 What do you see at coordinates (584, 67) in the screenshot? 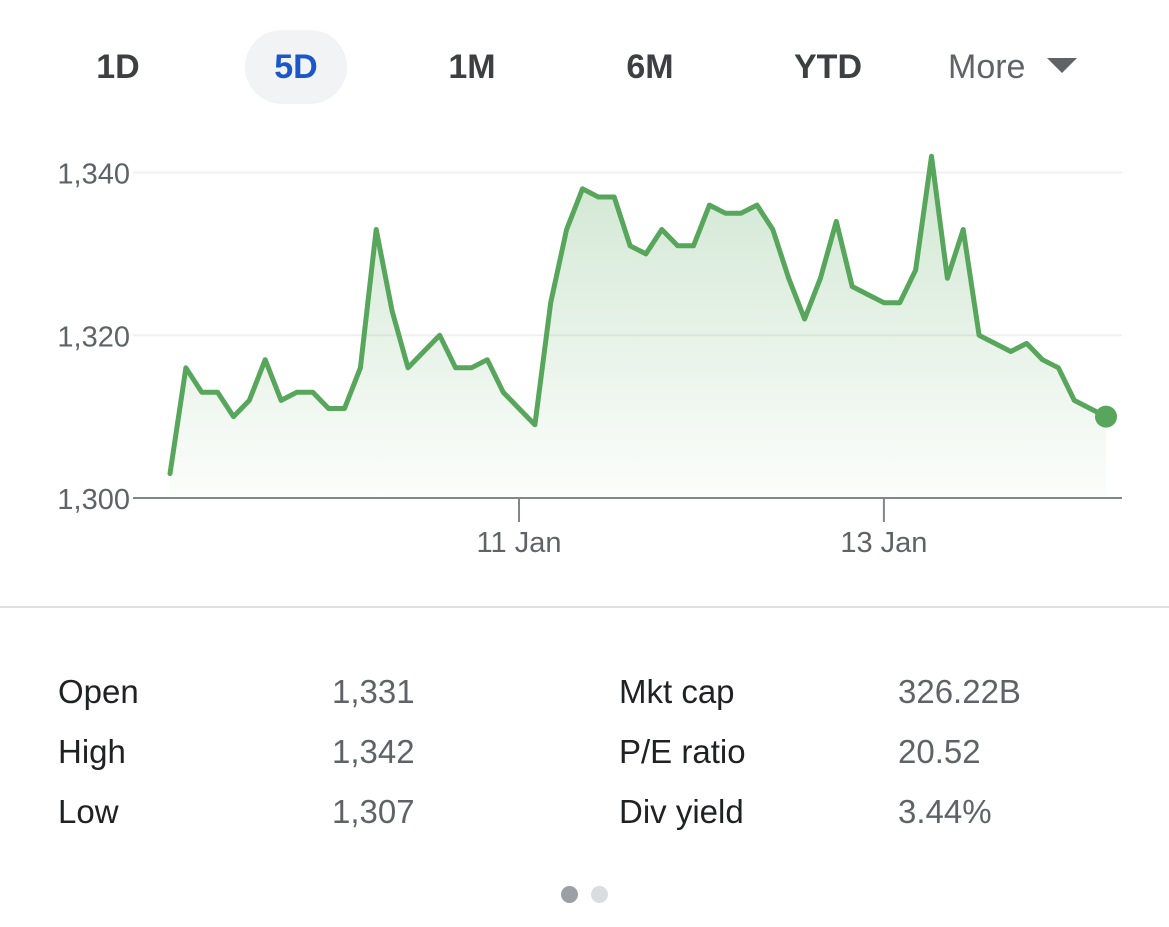
I see `range-tabs: 1D 5D 1M 6M YTD More` at bounding box center [584, 67].